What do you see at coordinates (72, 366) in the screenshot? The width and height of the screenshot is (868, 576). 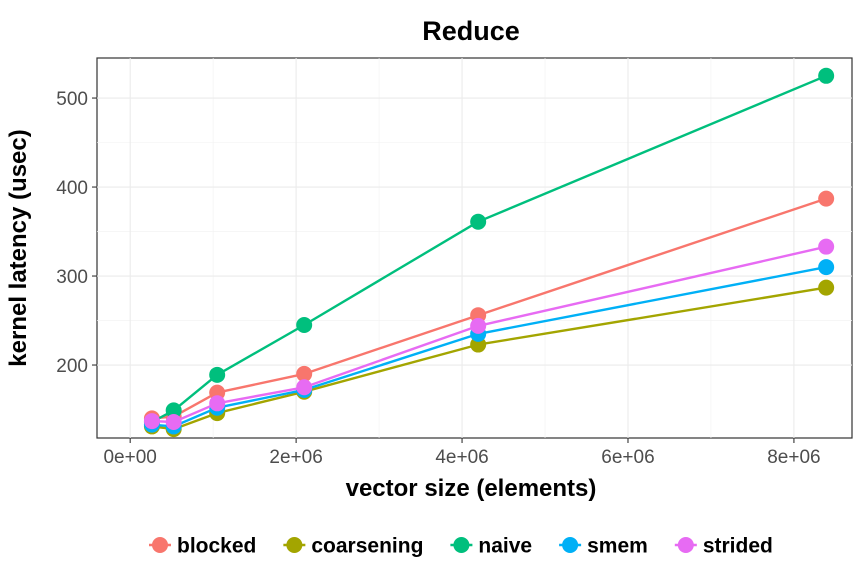 I see `y-tick-label: 200` at bounding box center [72, 366].